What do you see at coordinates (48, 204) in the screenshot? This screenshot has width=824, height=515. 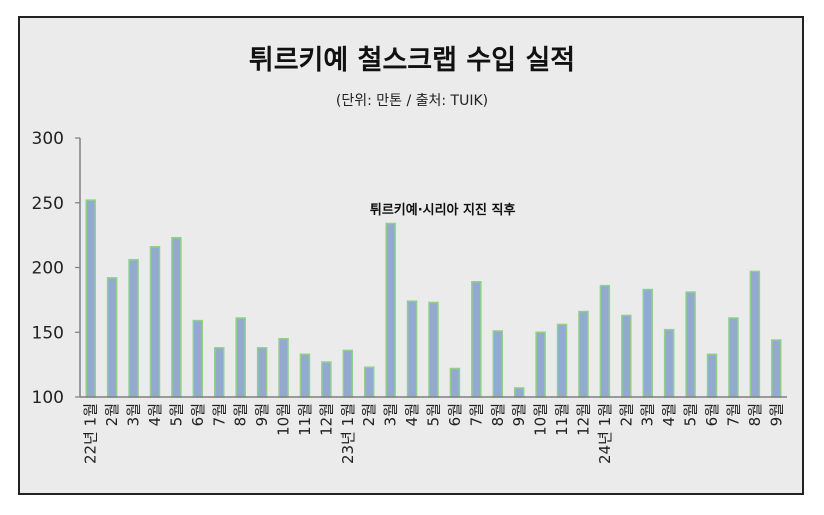 I see `y-tick-label: 250` at bounding box center [48, 204].